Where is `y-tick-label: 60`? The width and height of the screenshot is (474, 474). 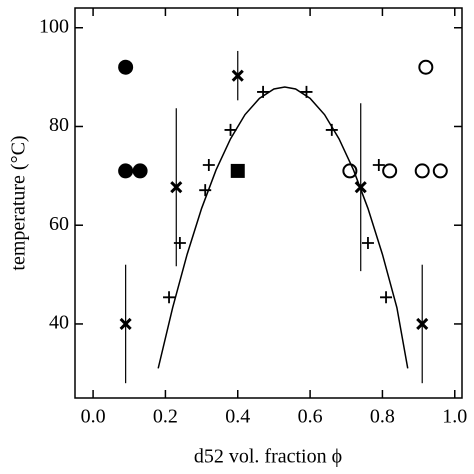 y-tick-label: 60 is located at coordinates (59, 224).